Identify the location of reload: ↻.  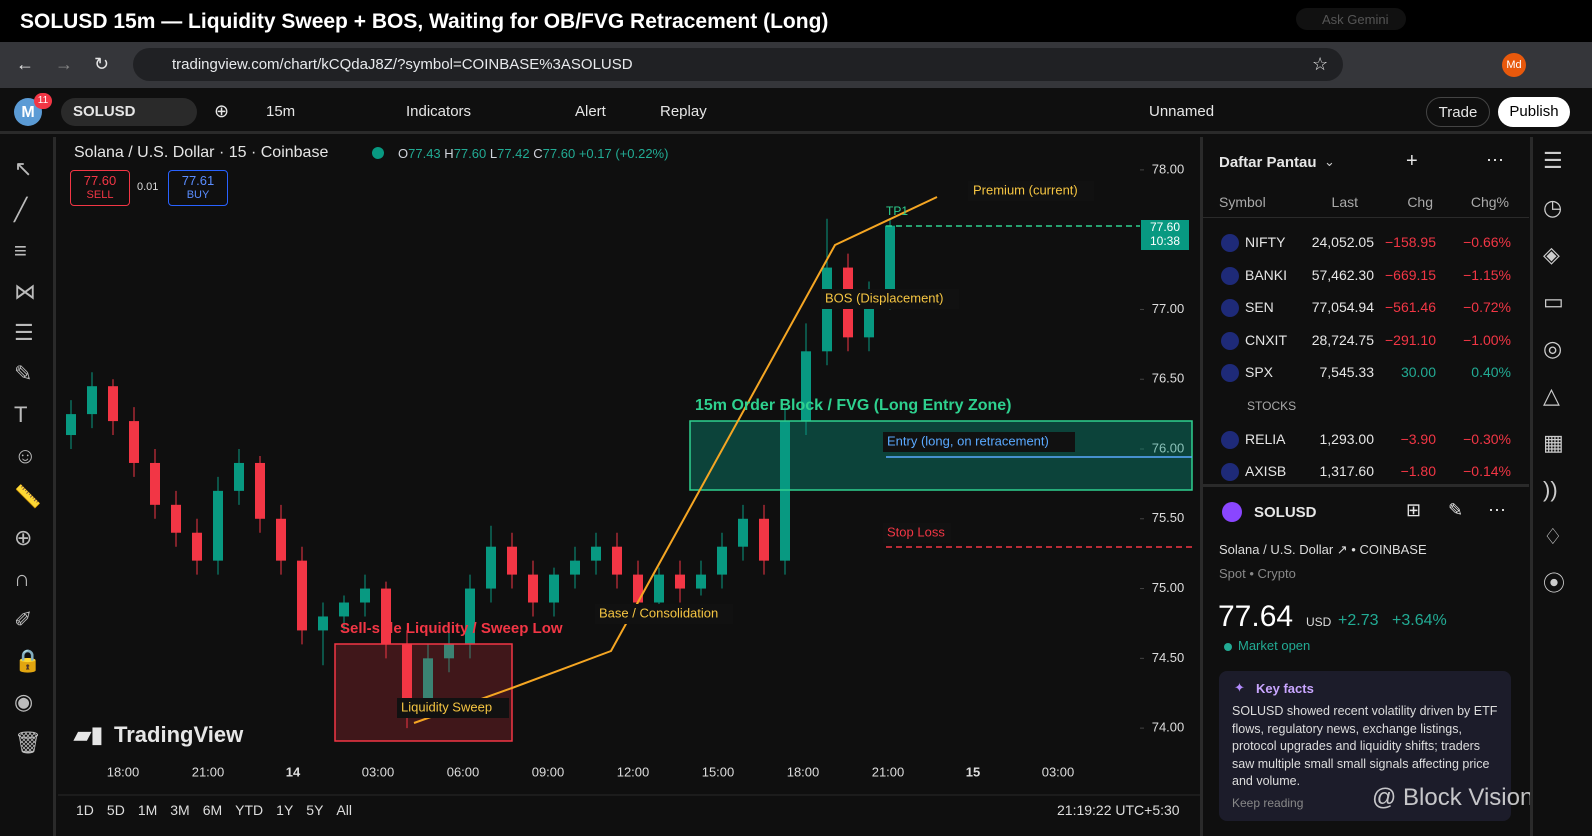
(102, 64).